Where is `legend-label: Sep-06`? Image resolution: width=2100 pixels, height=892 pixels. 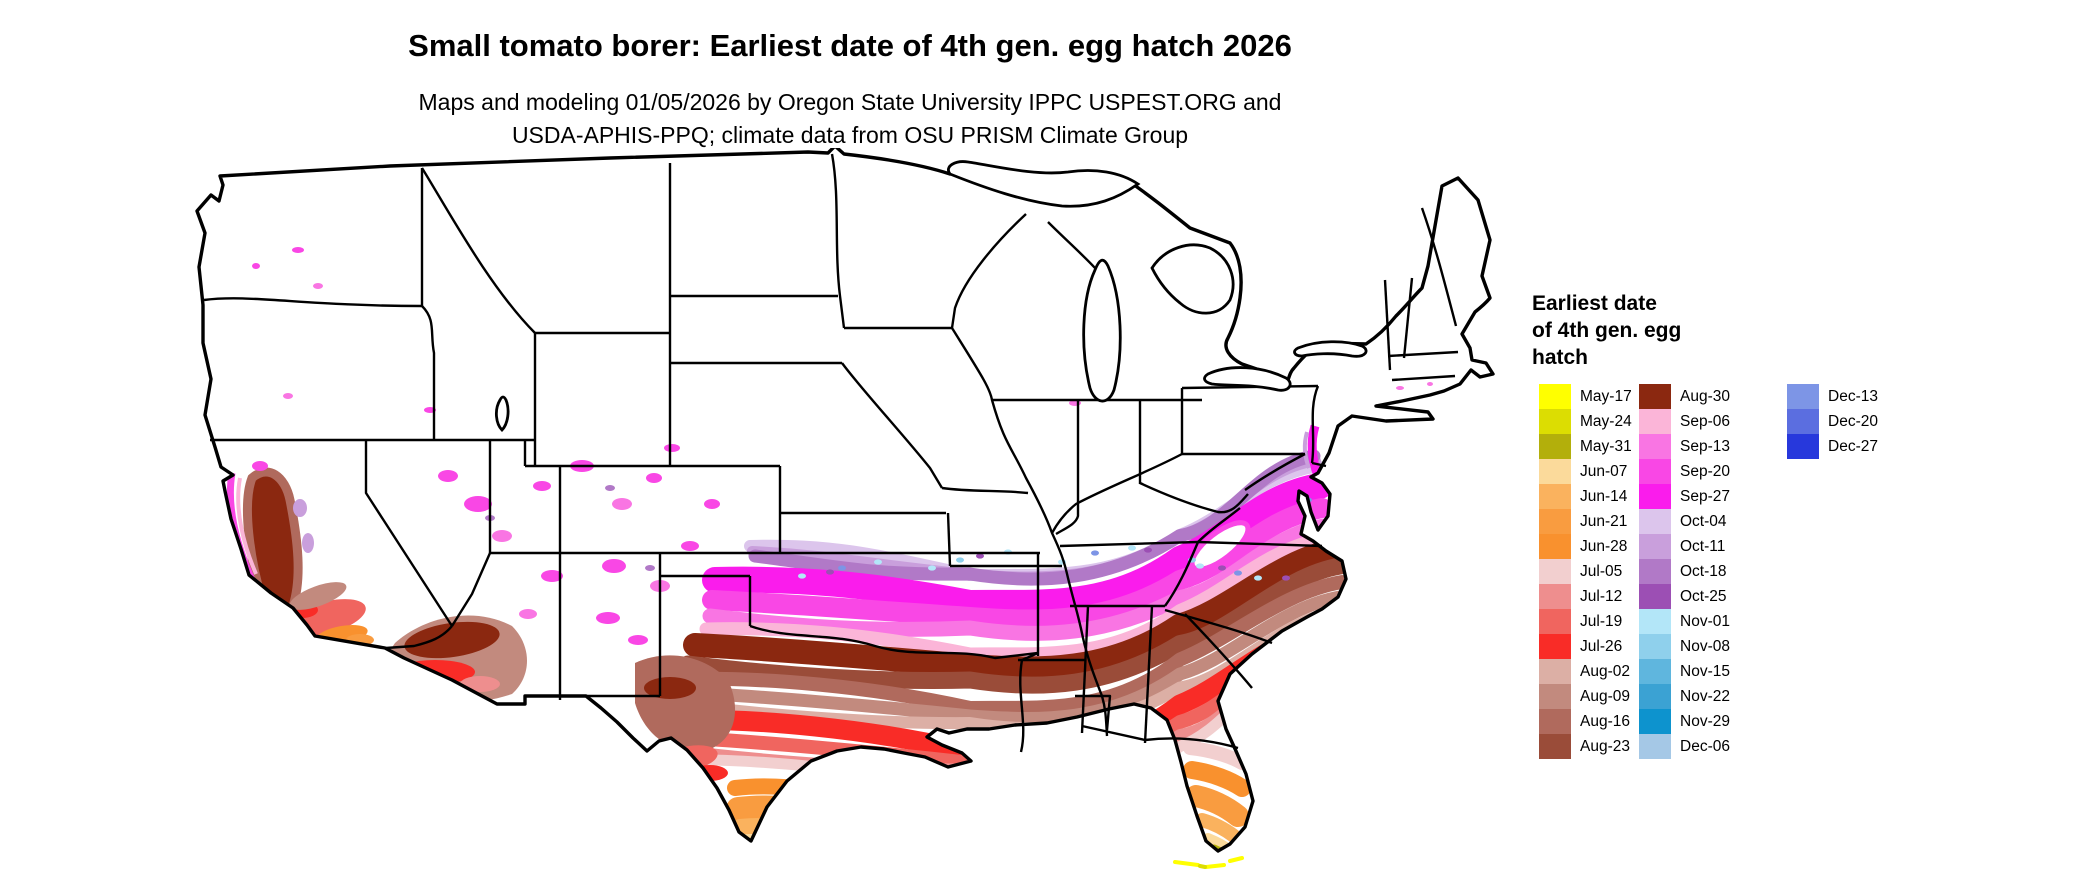 legend-label: Sep-06 is located at coordinates (1705, 421).